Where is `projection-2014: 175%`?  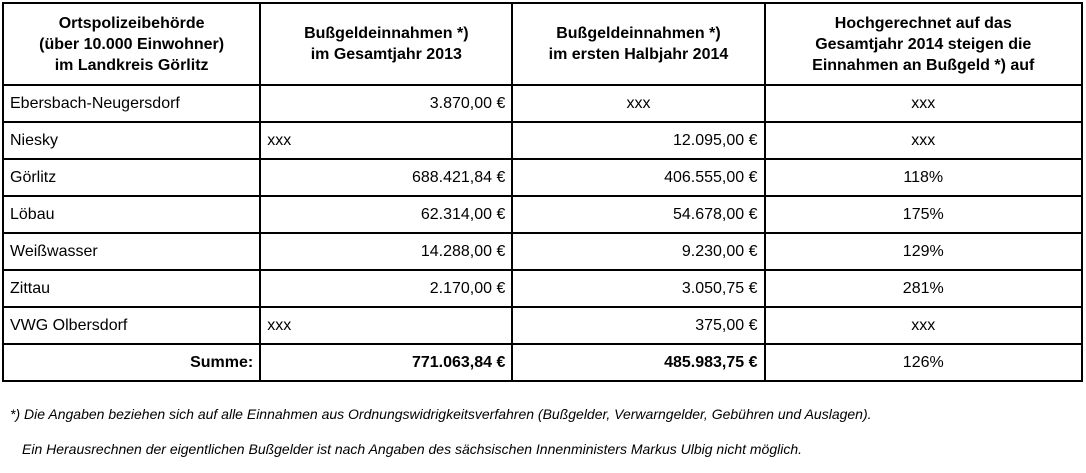
projection-2014: 175% is located at coordinates (923, 214).